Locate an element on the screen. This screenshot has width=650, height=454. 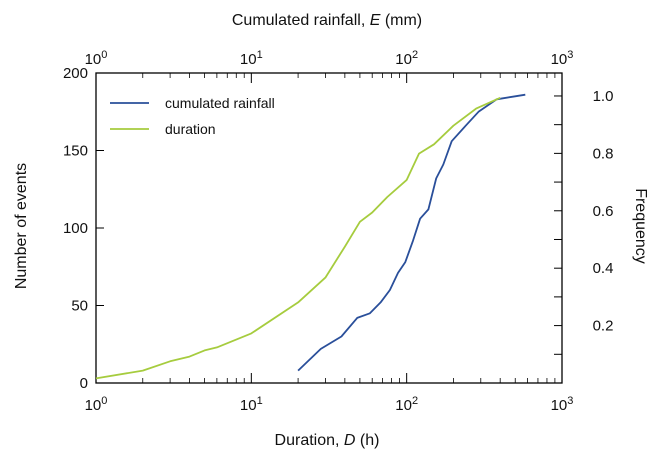
x-bottom-tick-label: 10⁰ is located at coordinates (96, 404).